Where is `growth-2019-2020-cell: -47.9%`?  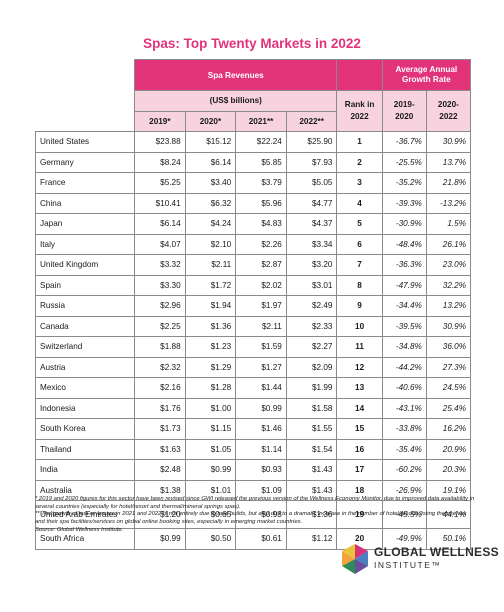
growth-2019-2020-cell: -47.9% is located at coordinates (404, 285).